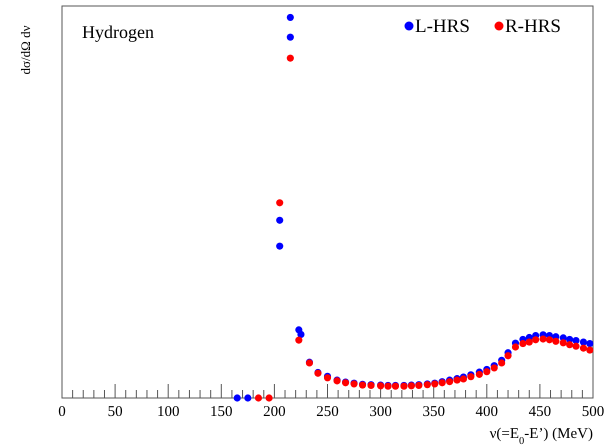 This screenshot has height=448, width=605. I want to click on x-tick-label: 450, so click(540, 412).